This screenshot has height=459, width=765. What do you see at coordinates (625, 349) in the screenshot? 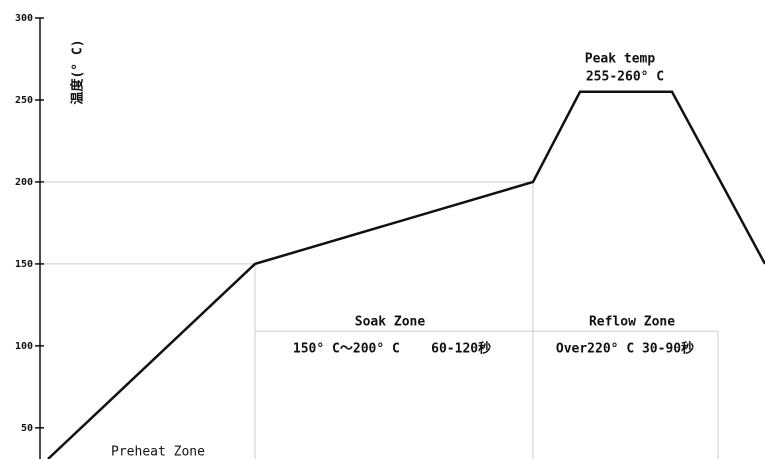
I see `reflow-detail: Over220° C 30-90秒` at bounding box center [625, 349].